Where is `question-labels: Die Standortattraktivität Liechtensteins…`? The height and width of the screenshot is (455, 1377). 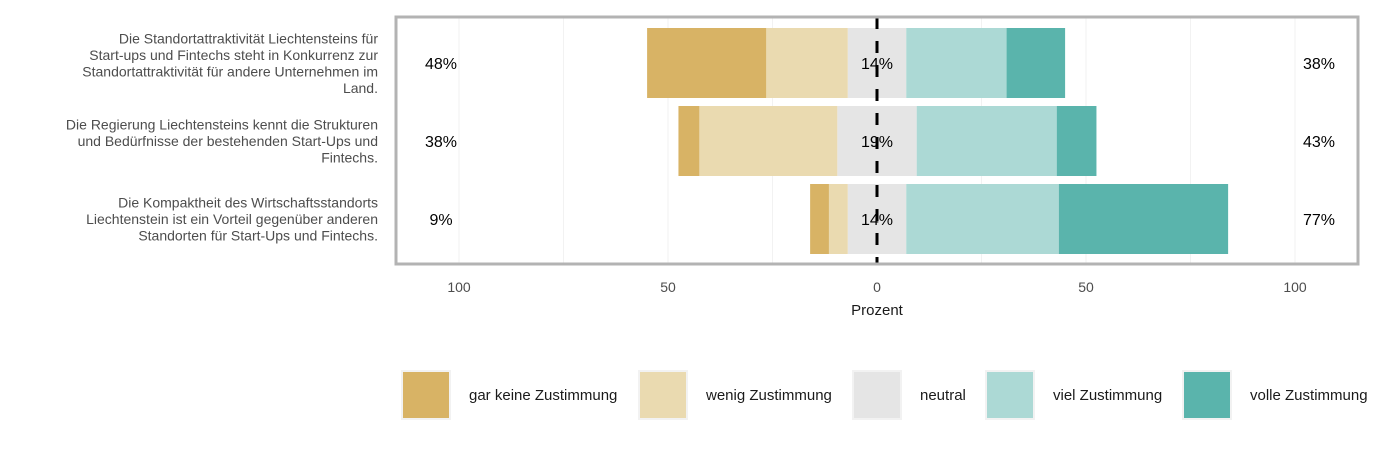 question-labels: Die Standortattraktivität Liechtensteins… is located at coordinates (222, 136).